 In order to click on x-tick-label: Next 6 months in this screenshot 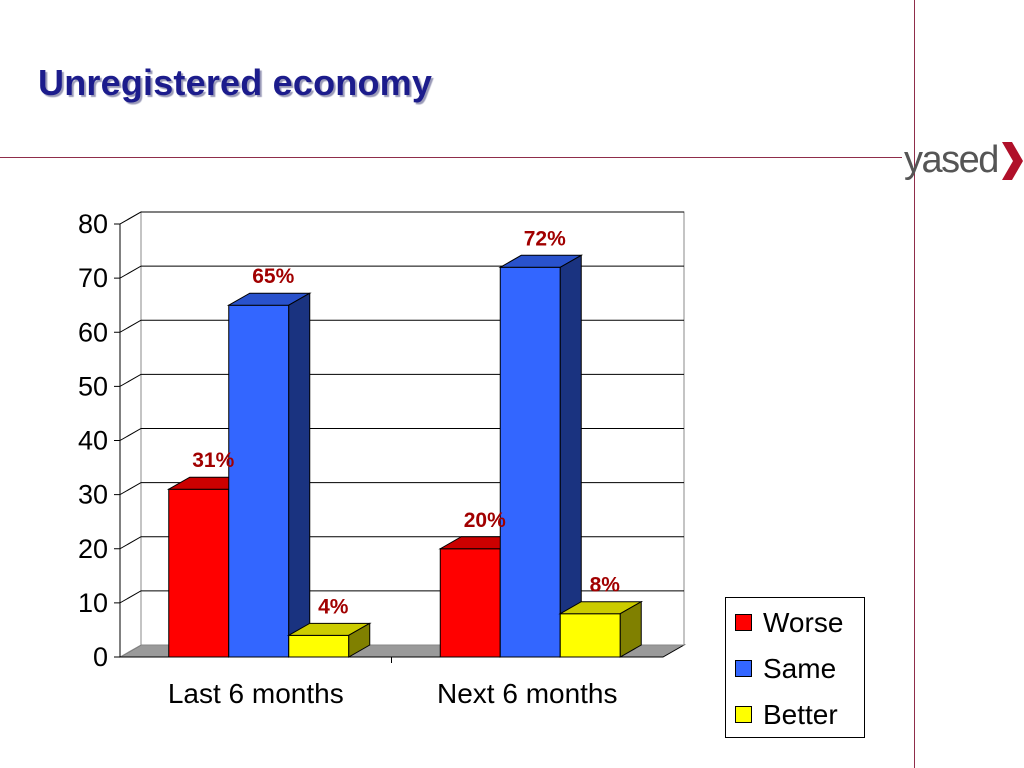, I will do `click(527, 693)`.